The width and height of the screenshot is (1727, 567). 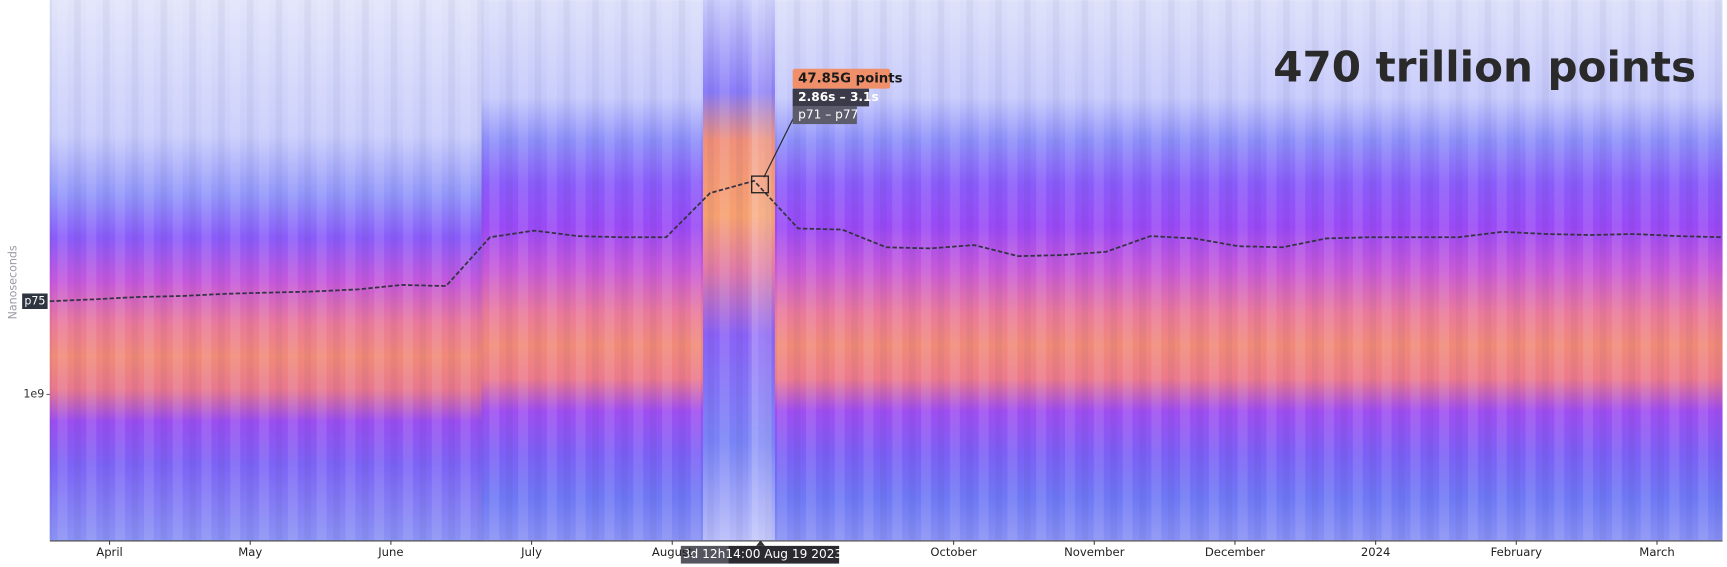 I want to click on tooltip-leader, so click(x=779, y=146).